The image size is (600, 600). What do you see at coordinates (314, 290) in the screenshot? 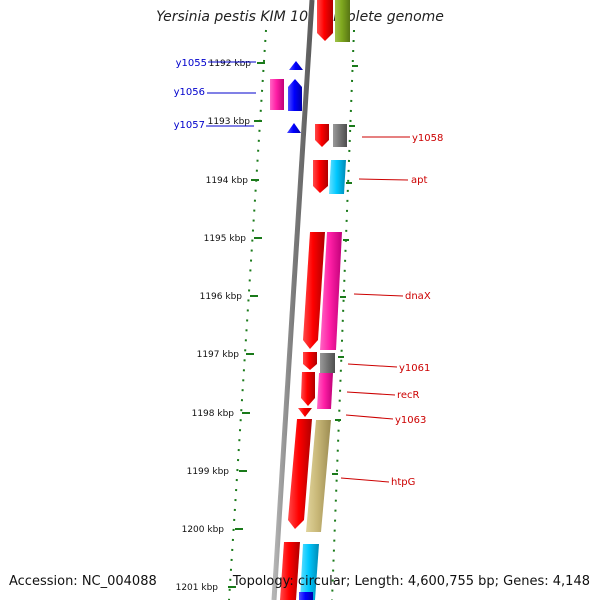
I see `gene-dnaX-arrow` at bounding box center [314, 290].